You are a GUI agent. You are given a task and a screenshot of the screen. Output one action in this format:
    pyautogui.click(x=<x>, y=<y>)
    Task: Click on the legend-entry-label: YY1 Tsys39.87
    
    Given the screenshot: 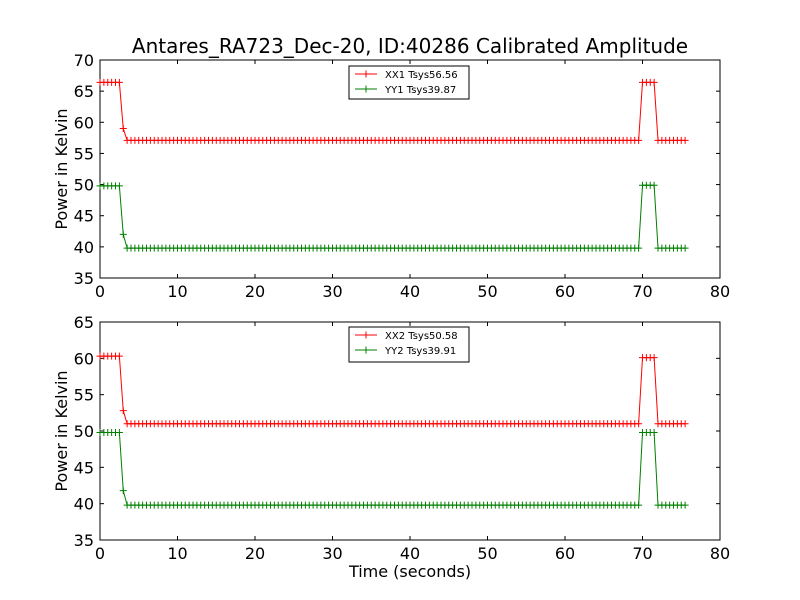 What is the action you would take?
    pyautogui.click(x=420, y=90)
    